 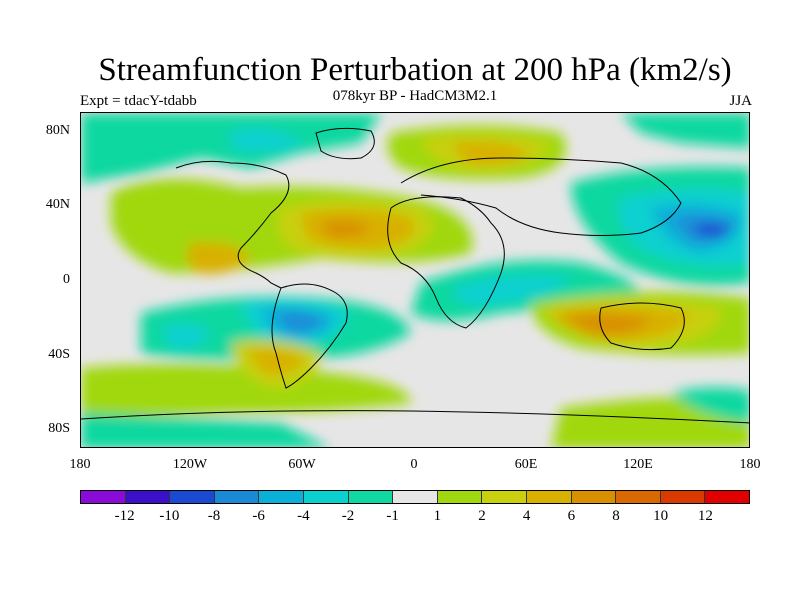 What do you see at coordinates (80, 464) in the screenshot?
I see `lon-tick-180w: 180` at bounding box center [80, 464].